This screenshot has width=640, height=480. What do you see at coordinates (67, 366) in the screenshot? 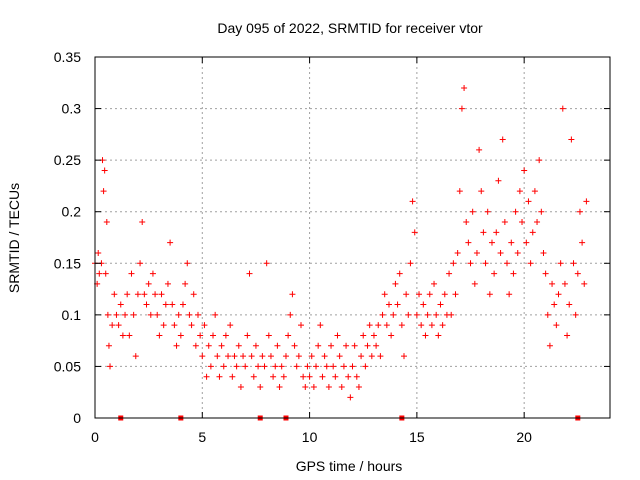
I see `y-tick-label: 0.05` at bounding box center [67, 366].